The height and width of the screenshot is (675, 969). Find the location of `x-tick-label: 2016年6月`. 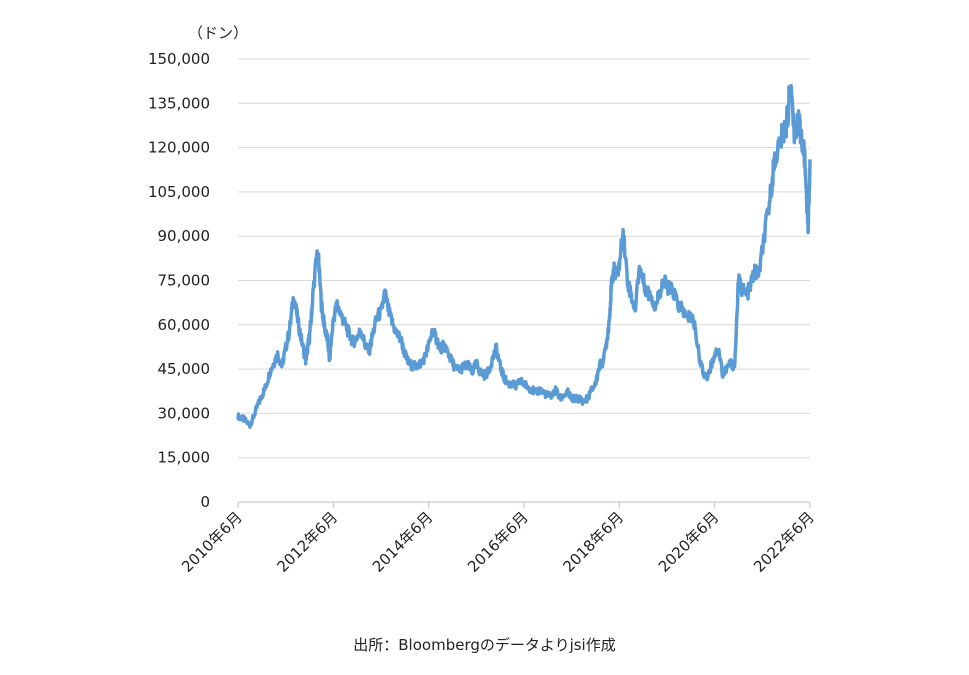

x-tick-label: 2016年6月 is located at coordinates (498, 542).